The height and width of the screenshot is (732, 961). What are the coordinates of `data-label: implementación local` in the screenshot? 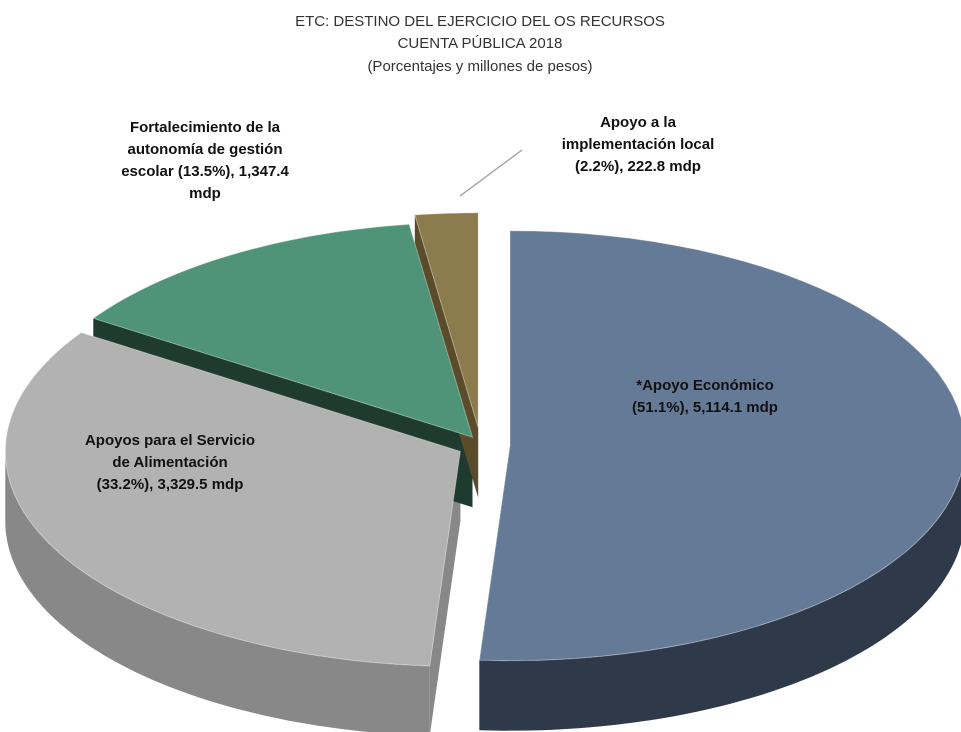 It's located at (638, 144).